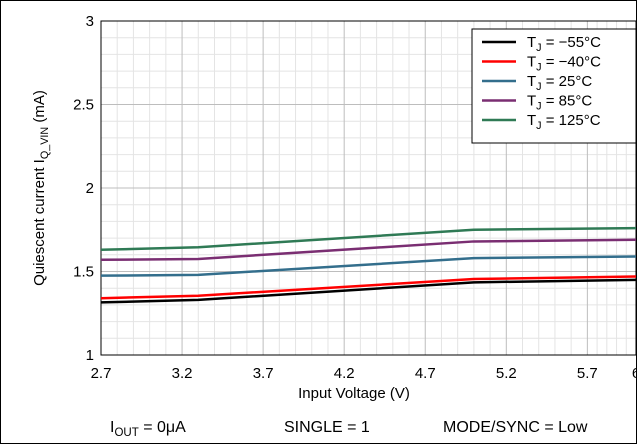 This screenshot has width=637, height=444. I want to click on series-lines, so click(368, 265).